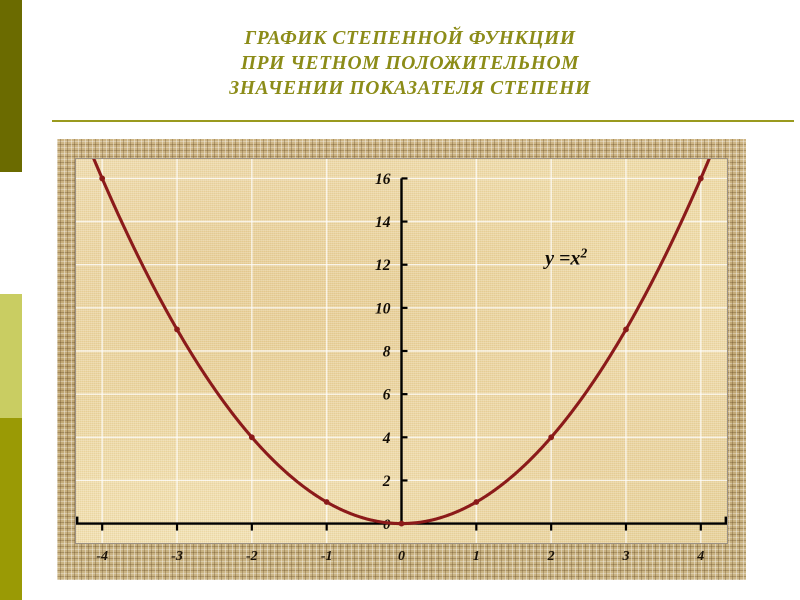 This screenshot has width=800, height=600. What do you see at coordinates (583, 252) in the screenshot?
I see `function-annotation-exponent: 2` at bounding box center [583, 252].